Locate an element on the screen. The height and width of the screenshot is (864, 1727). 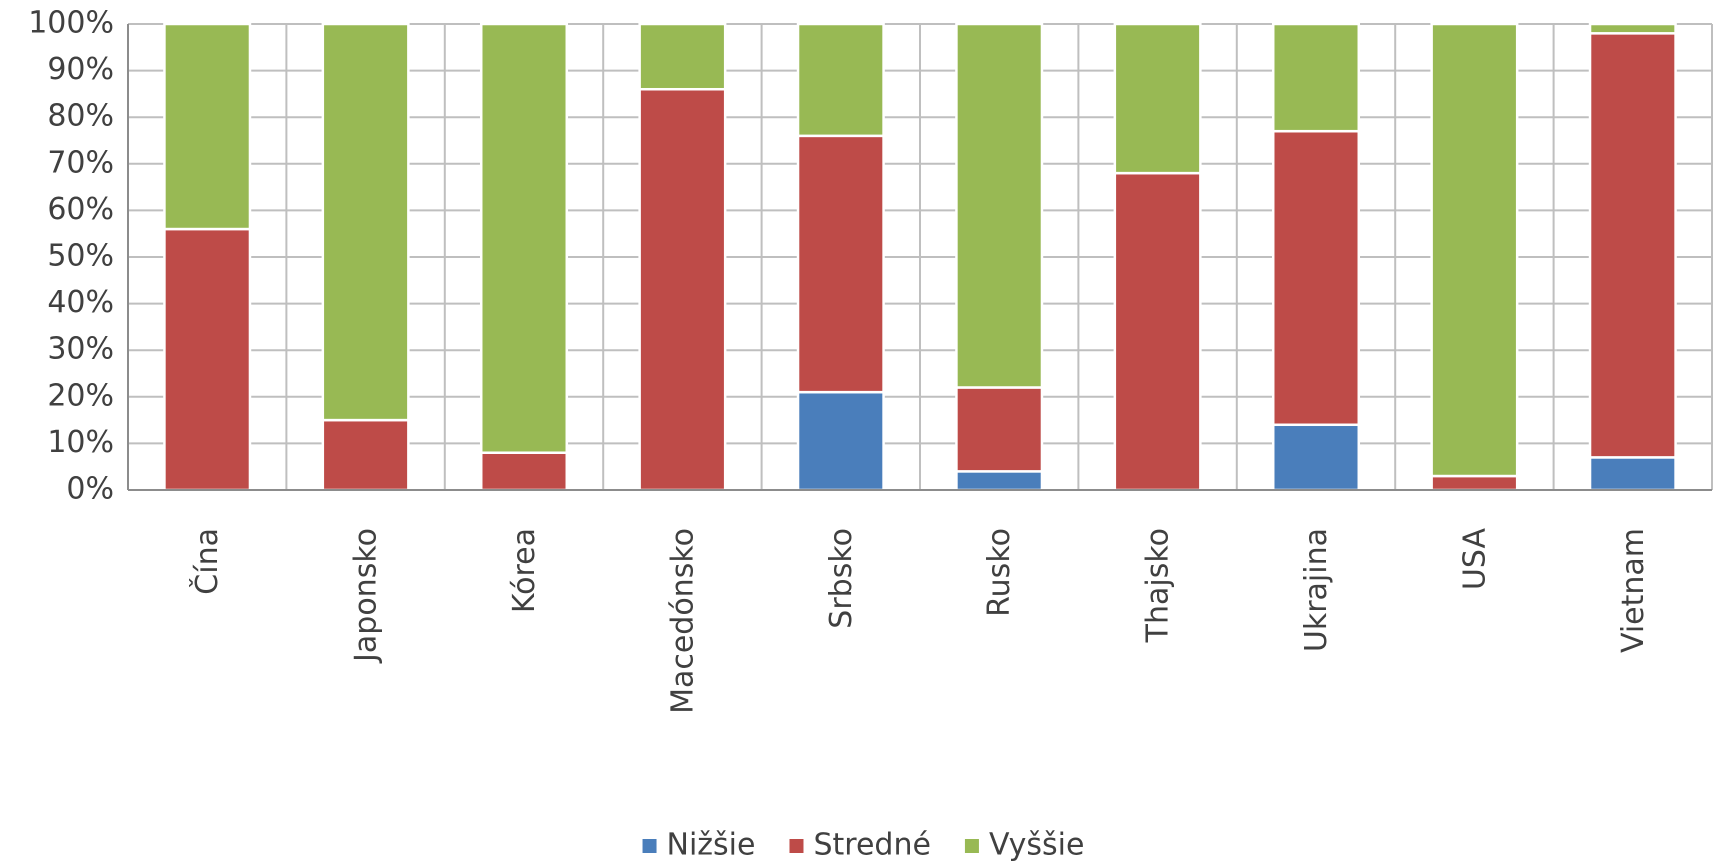
y-axis-tick-labels: 0% 10% 20% 30% 40% 50% 60% 70% 80% 90% 100% is located at coordinates (71, 256).